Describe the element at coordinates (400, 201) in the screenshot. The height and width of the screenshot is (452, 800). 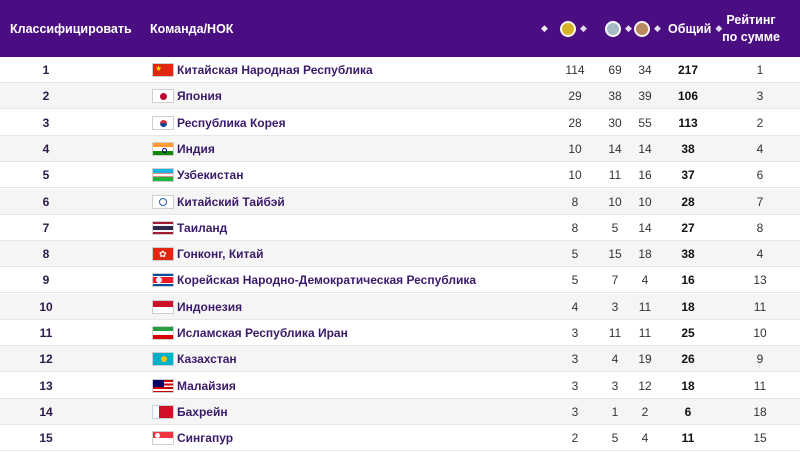
I see `table-row: 6 Китайский Тайбэй 8 10 10 28 7` at that location.